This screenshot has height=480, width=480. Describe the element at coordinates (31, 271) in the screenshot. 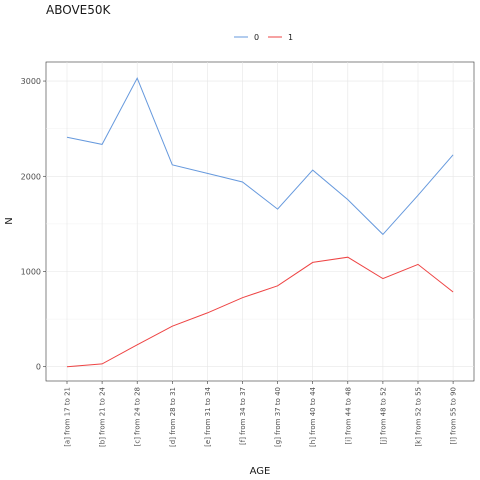

I see `y-tick-label: 1000` at that location.